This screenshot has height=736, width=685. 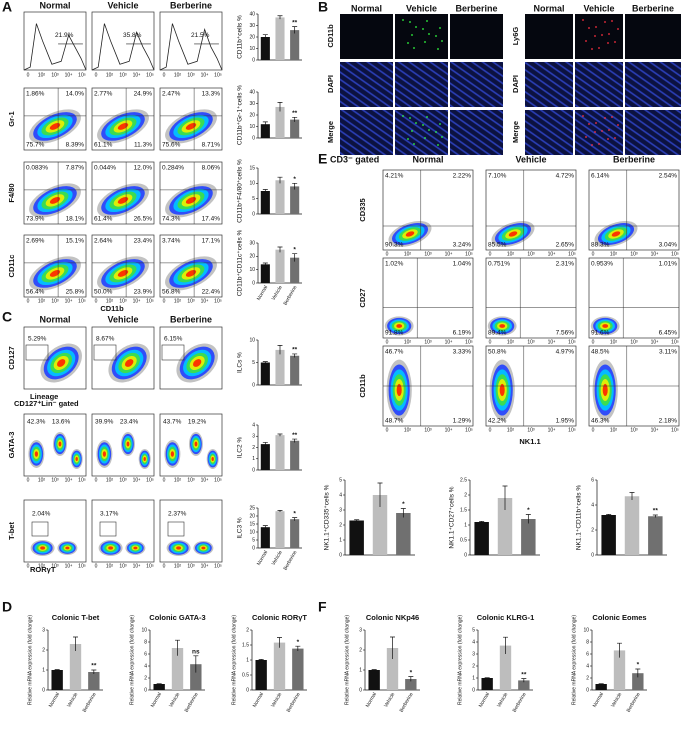 I want to click on quadrant-percent: 88.3%, so click(x=600, y=245).